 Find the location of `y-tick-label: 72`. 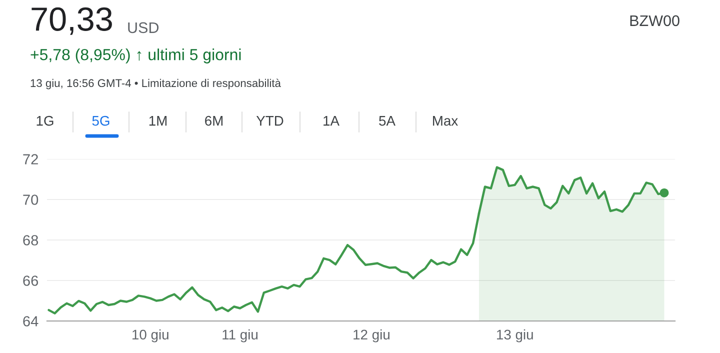

y-tick-label: 72 is located at coordinates (30, 159).